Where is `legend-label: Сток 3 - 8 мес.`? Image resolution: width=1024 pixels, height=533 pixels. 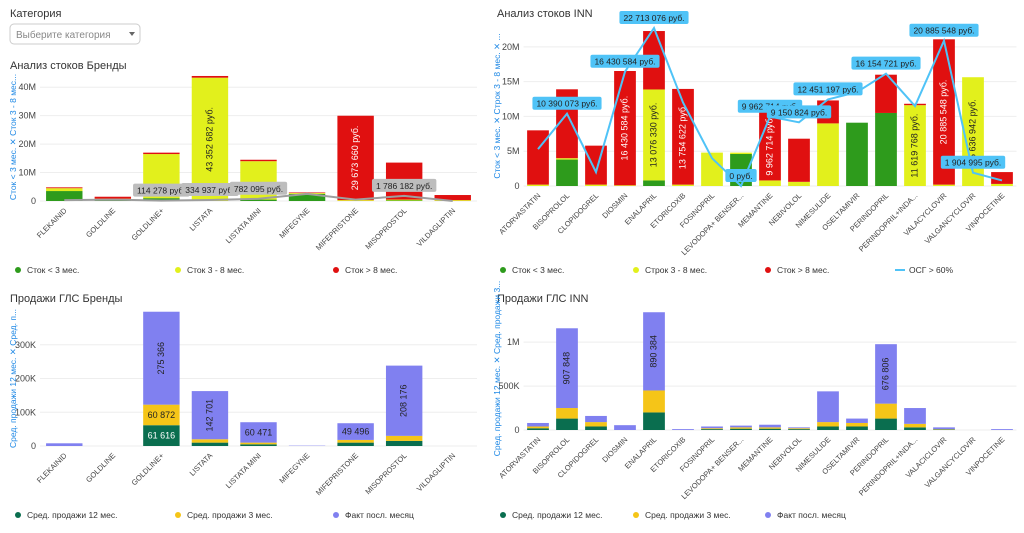
legend-label: Сток 3 - 8 мес. is located at coordinates (215, 270).